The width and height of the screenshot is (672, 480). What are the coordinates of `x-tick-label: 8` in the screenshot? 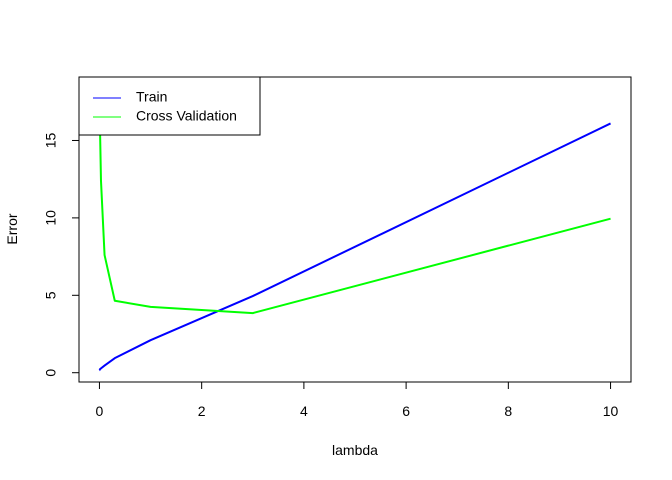 It's located at (508, 411).